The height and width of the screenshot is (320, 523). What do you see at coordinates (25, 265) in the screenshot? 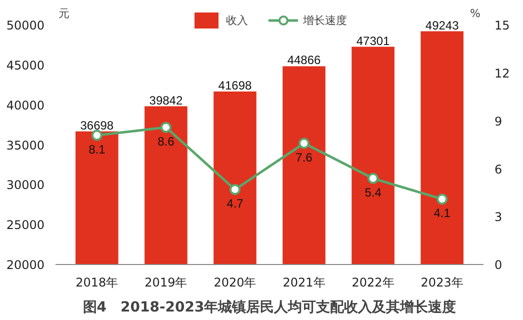
I see `y-tick-label: 20000` at bounding box center [25, 265].